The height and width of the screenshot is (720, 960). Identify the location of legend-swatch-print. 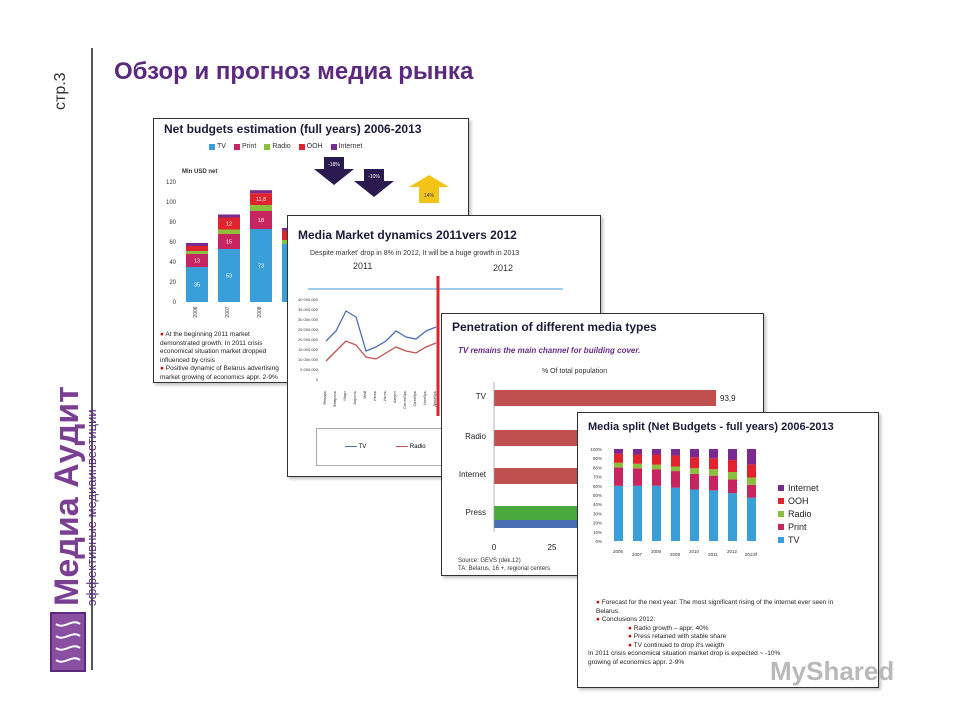
(781, 527).